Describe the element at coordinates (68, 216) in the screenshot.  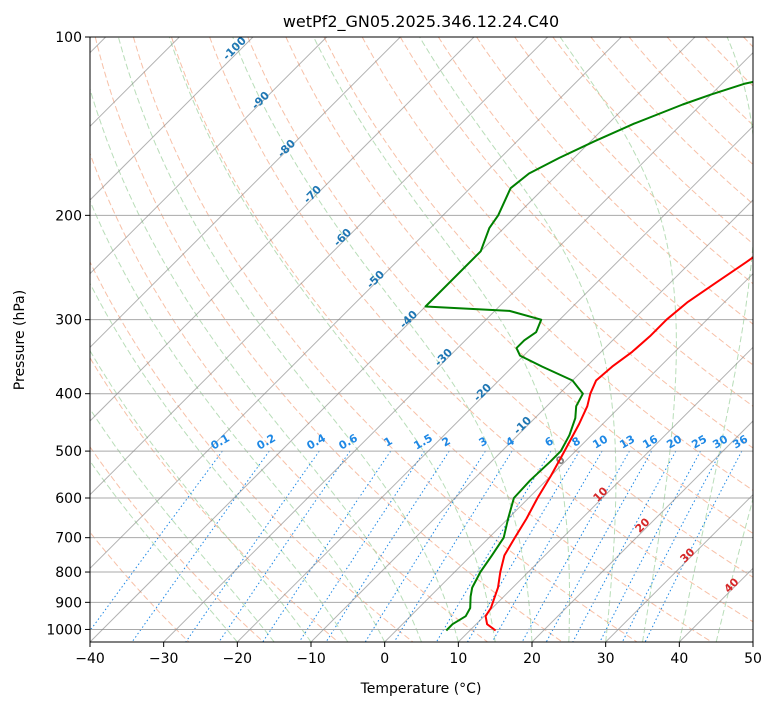
I see `y-tick-label: 200` at that location.